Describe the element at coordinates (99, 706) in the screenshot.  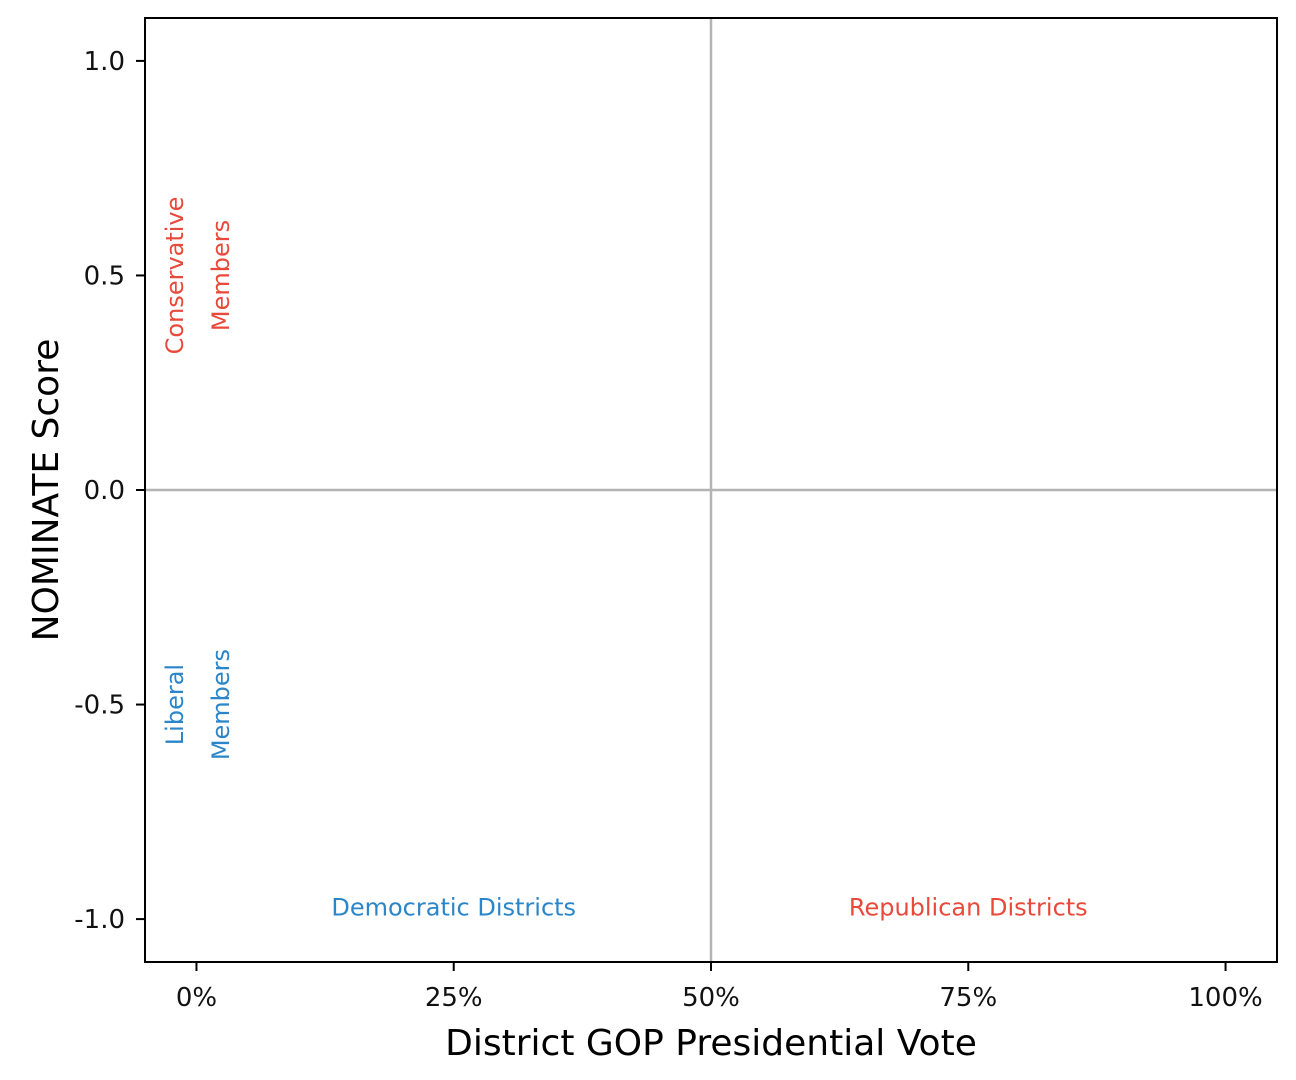
I see `y-tick-label: -0.5` at that location.